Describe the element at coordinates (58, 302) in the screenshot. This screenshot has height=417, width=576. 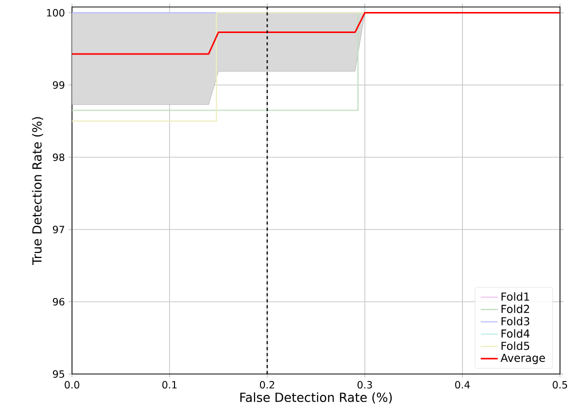
I see `y-tick-label: 96` at that location.